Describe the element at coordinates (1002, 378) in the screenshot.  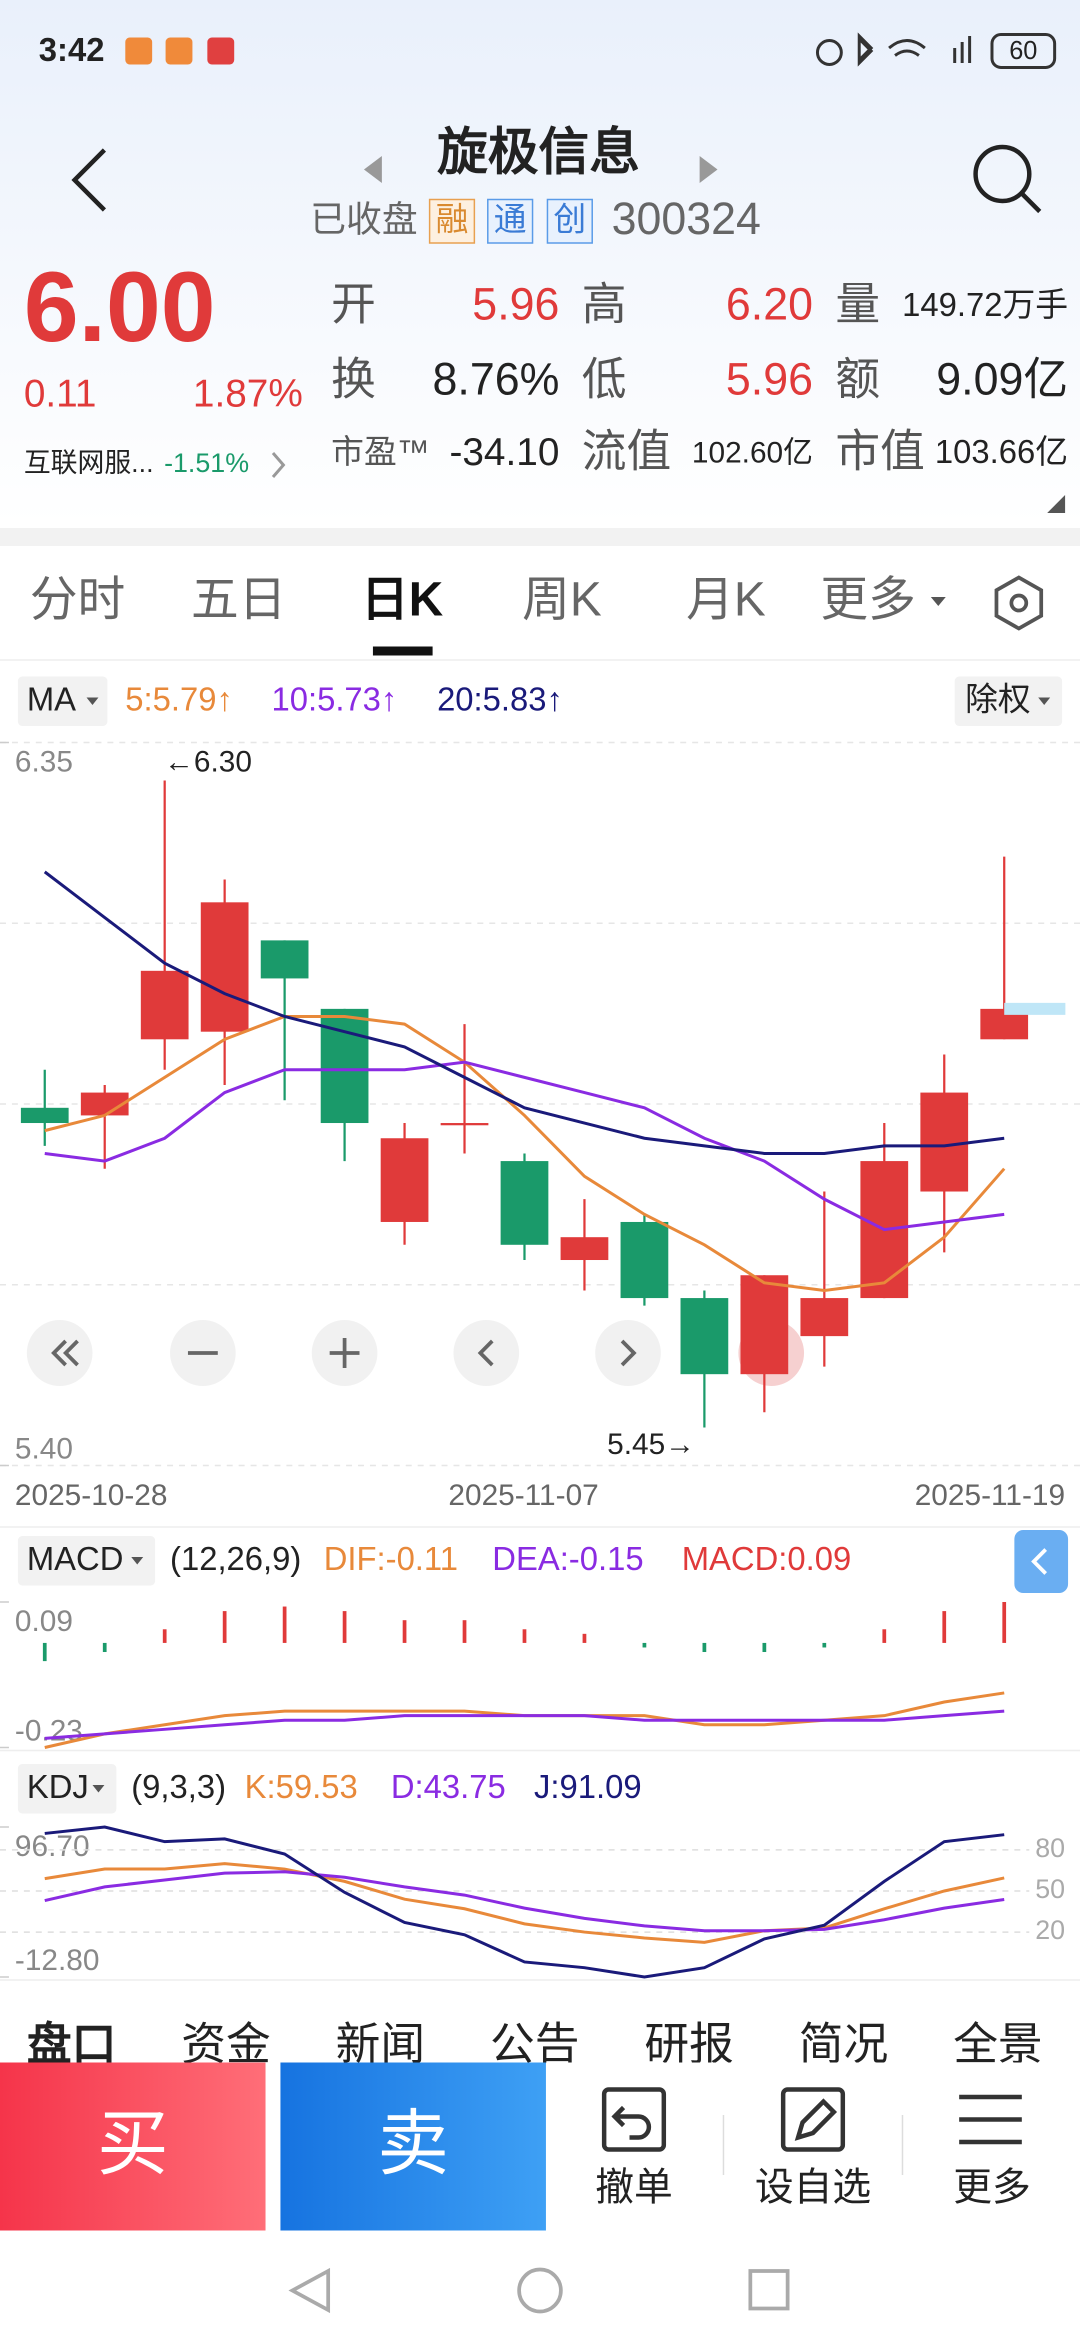
I see `field-value: 9.09亿` at that location.